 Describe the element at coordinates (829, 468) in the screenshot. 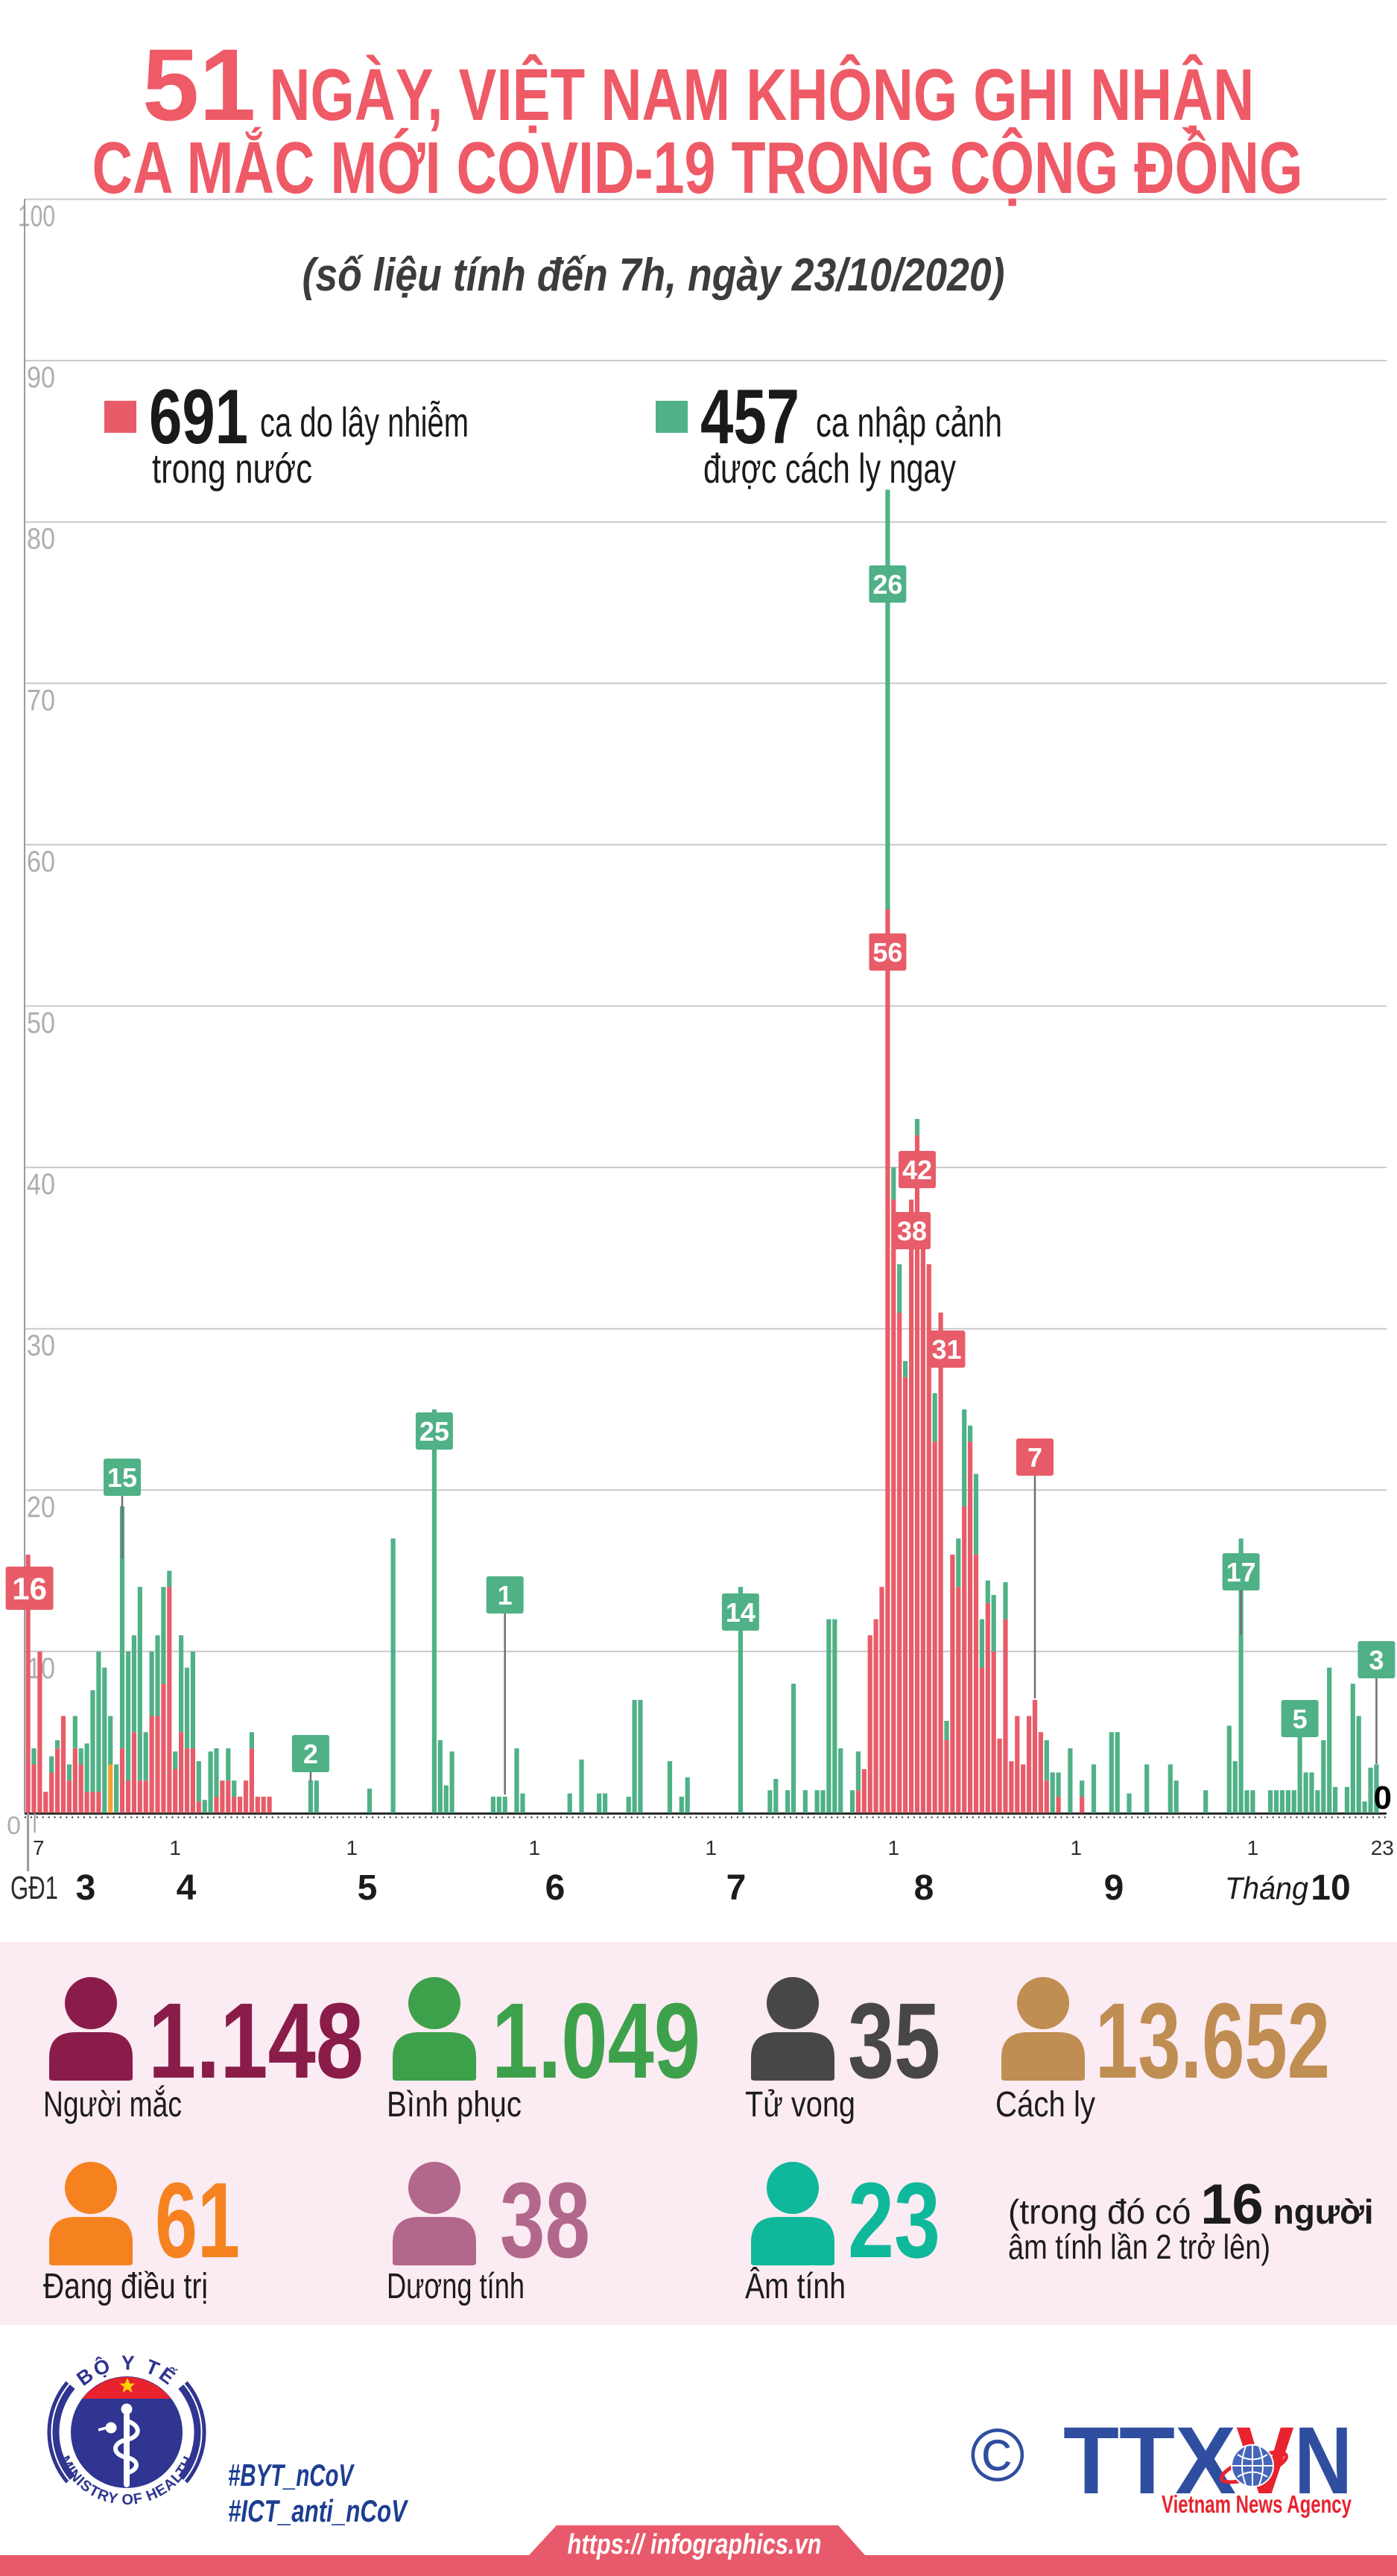

I see `svg-text: được cách ly ngay` at that location.